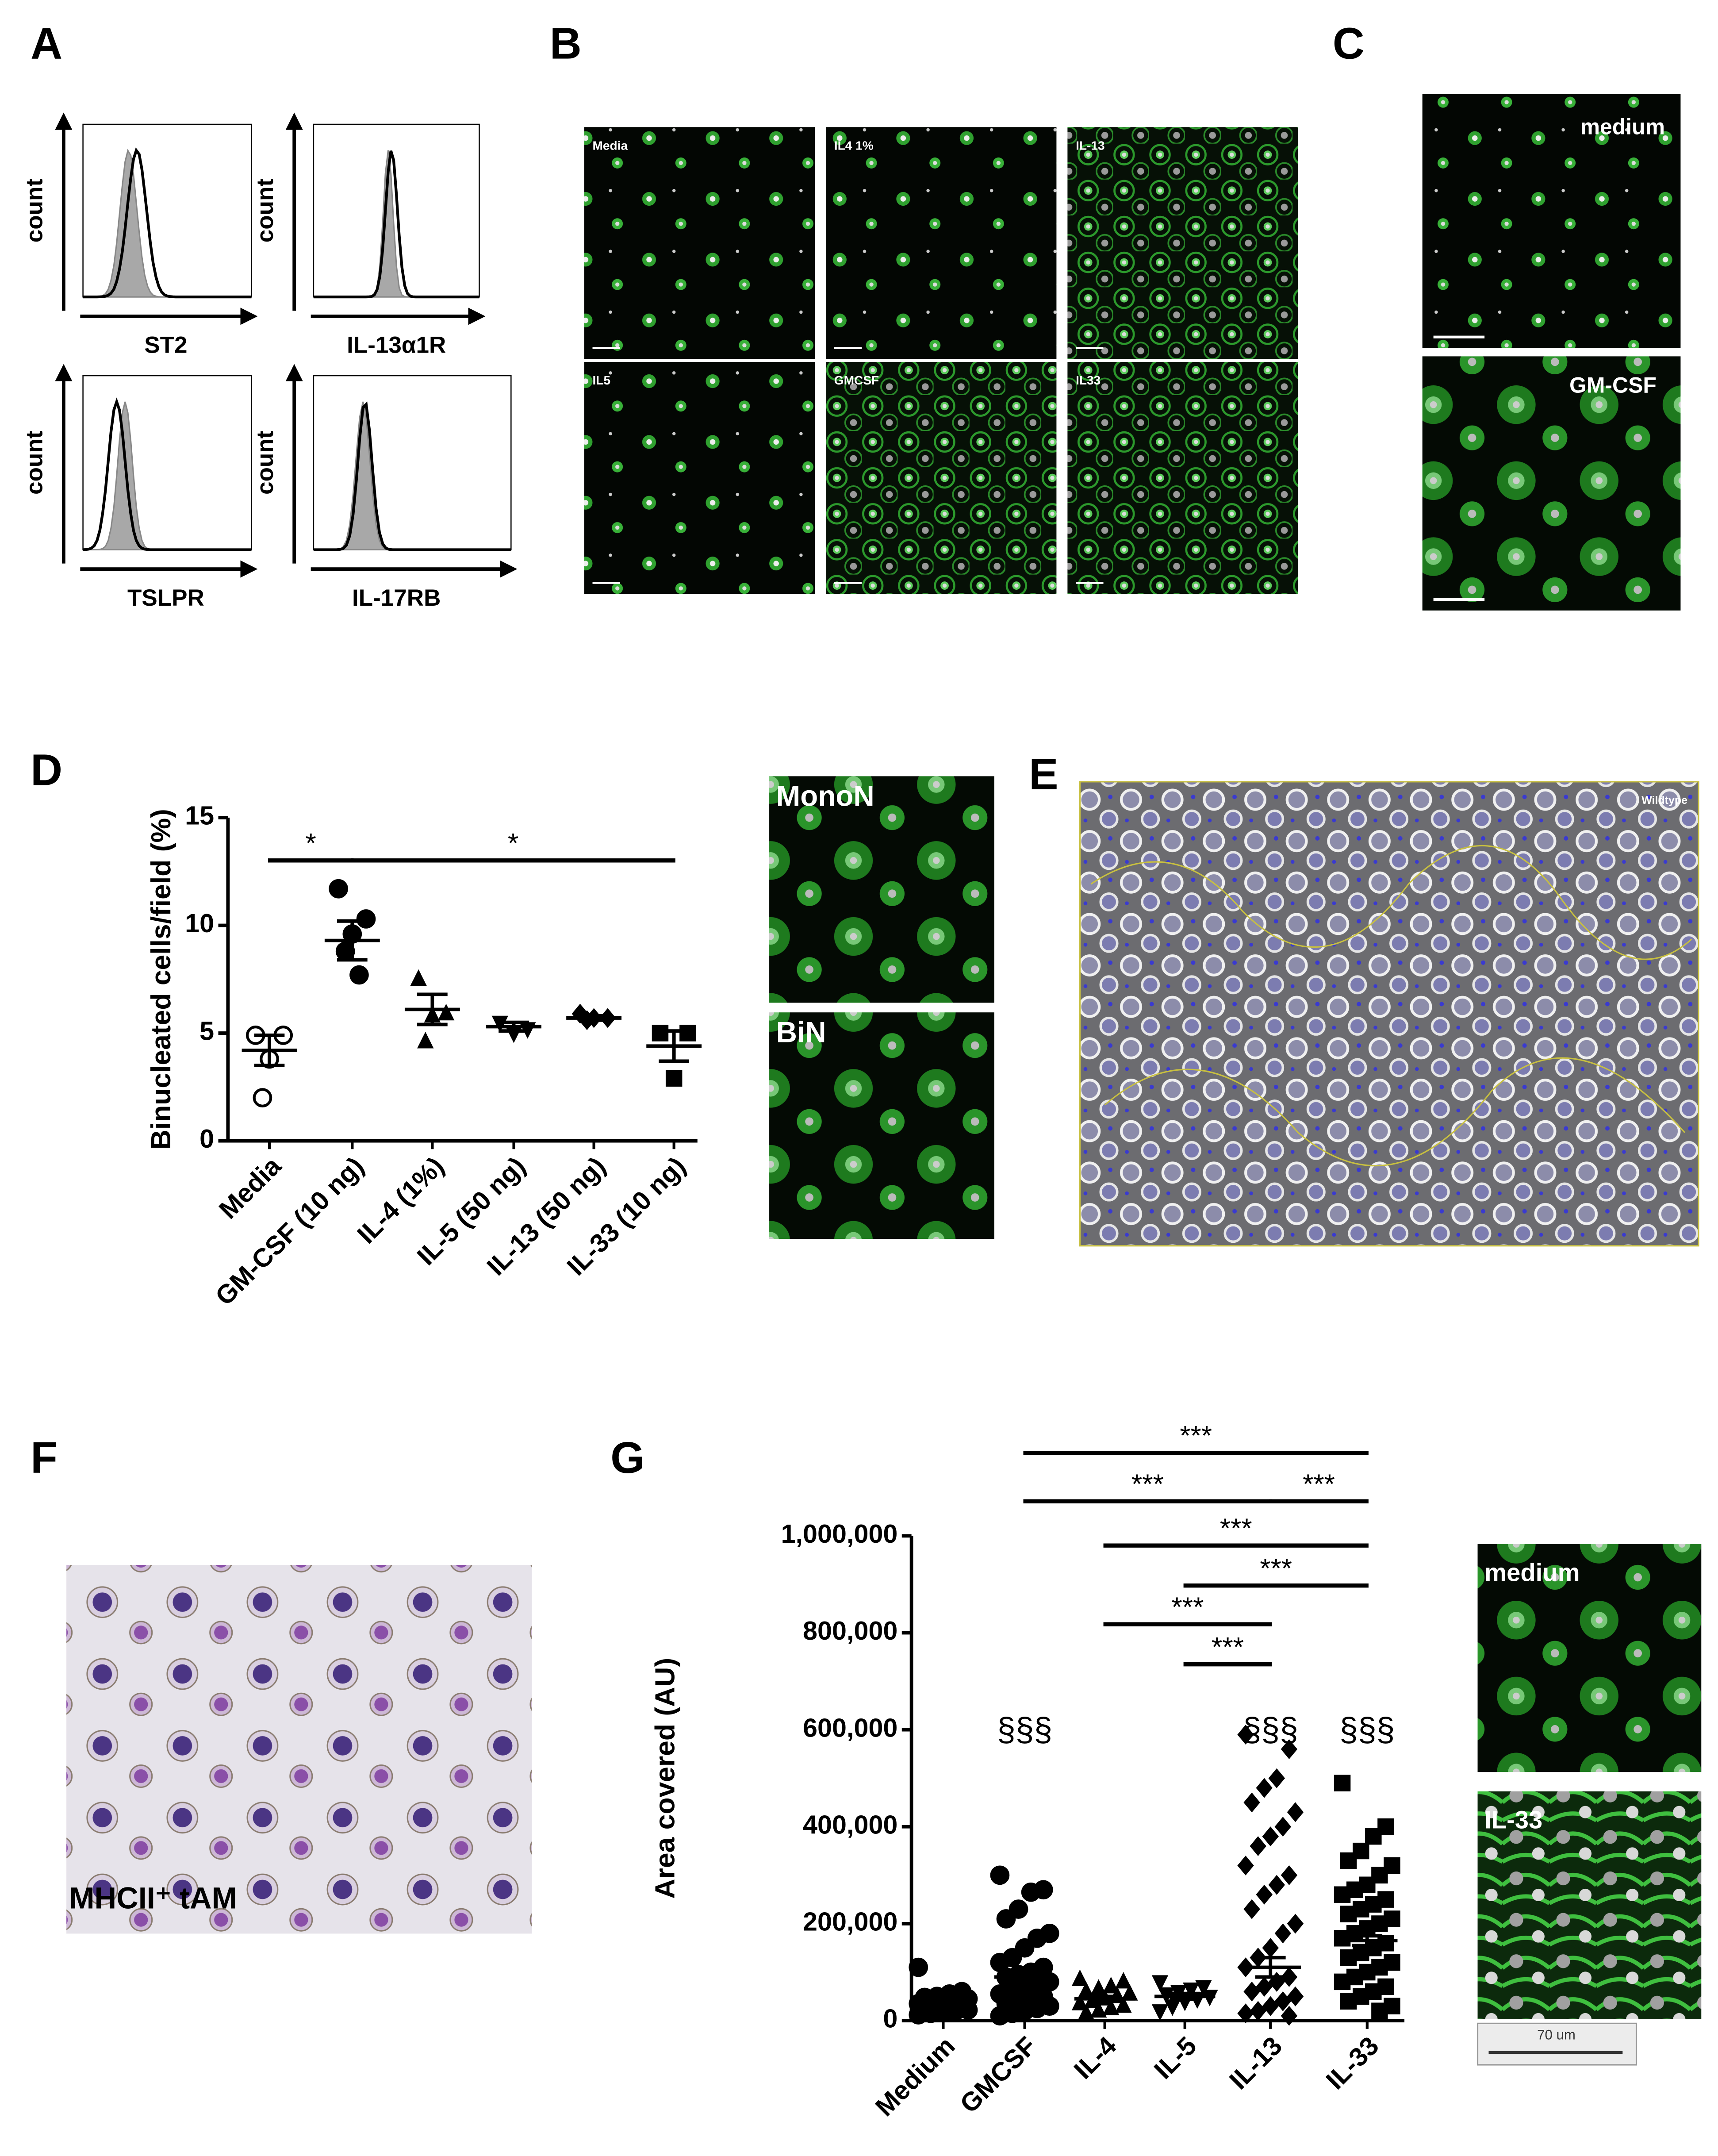 This screenshot has height=2156, width=1718. Describe the element at coordinates (1391, 1006) in the screenshot. I see `outline` at that location.